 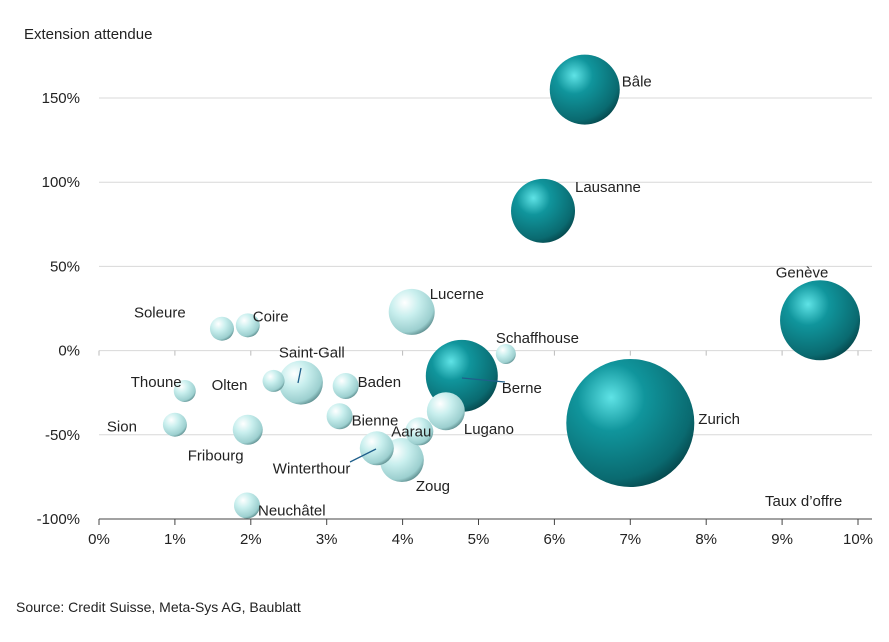 I want to click on bubble-label: Winterthour, so click(x=312, y=468).